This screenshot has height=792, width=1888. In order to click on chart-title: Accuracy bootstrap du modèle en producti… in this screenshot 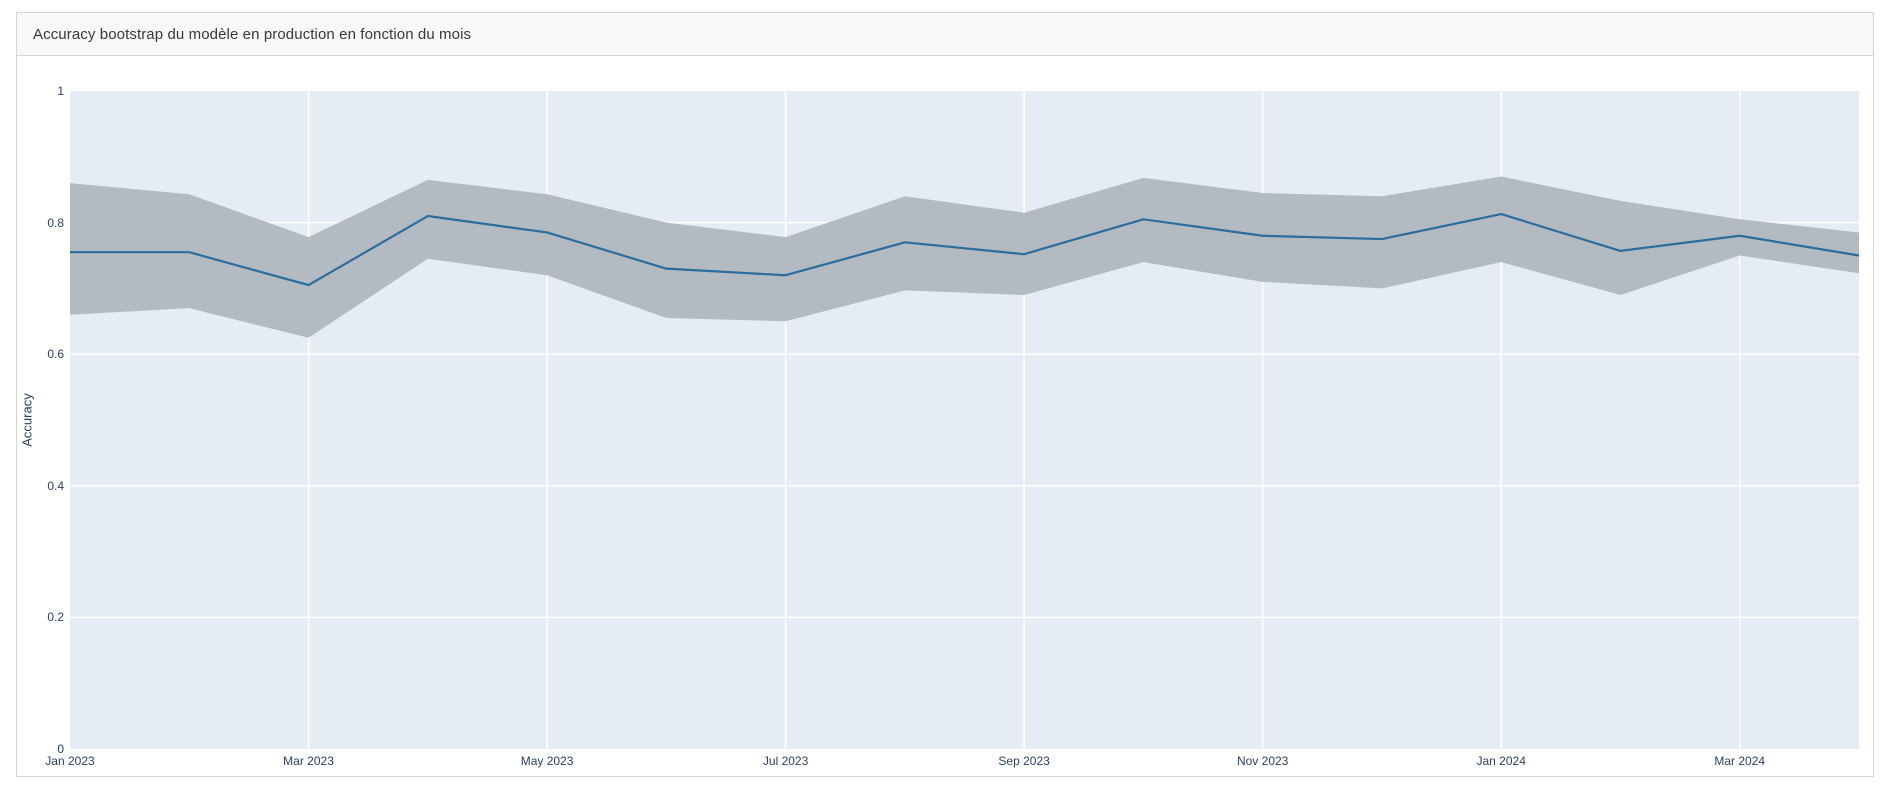, I will do `click(252, 34)`.